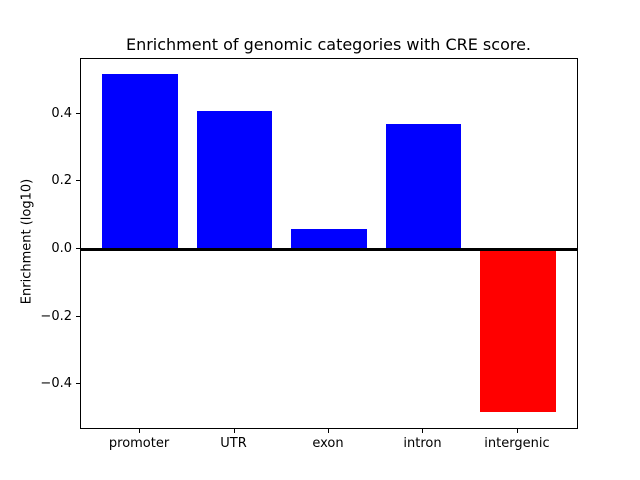  I want to click on y-tick-label: −0.4, so click(56, 384).